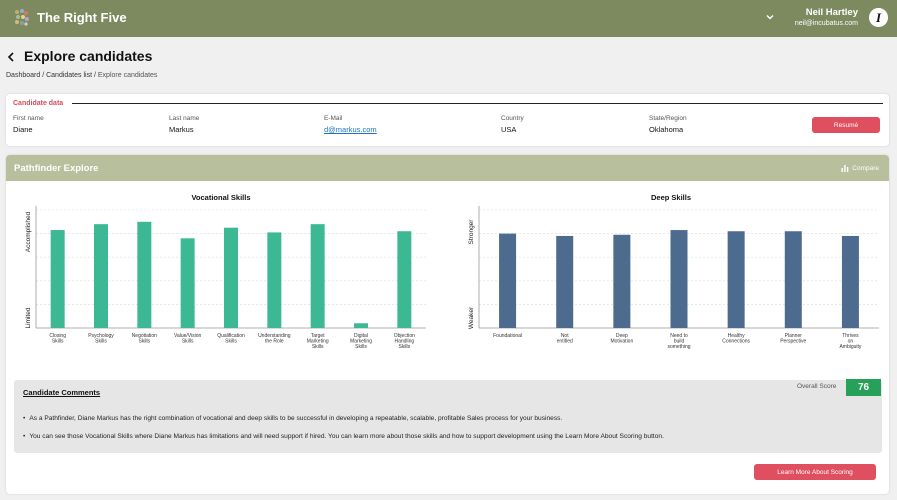 The image size is (897, 500). I want to click on app-brand: The Right Five, so click(82, 17).